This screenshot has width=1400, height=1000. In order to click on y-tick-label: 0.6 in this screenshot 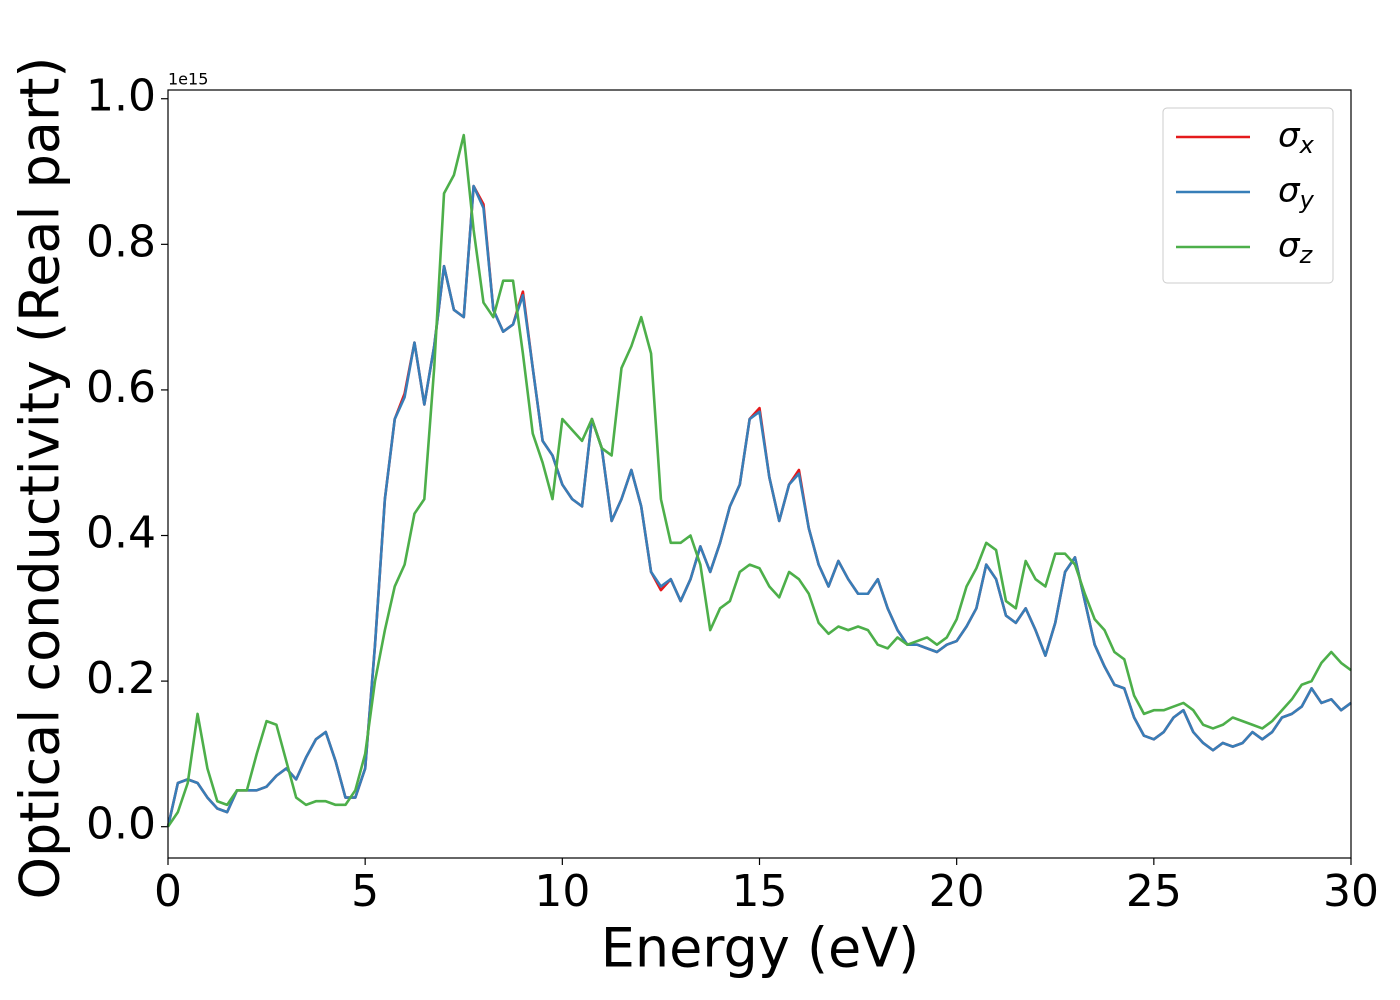, I will do `click(121, 387)`.